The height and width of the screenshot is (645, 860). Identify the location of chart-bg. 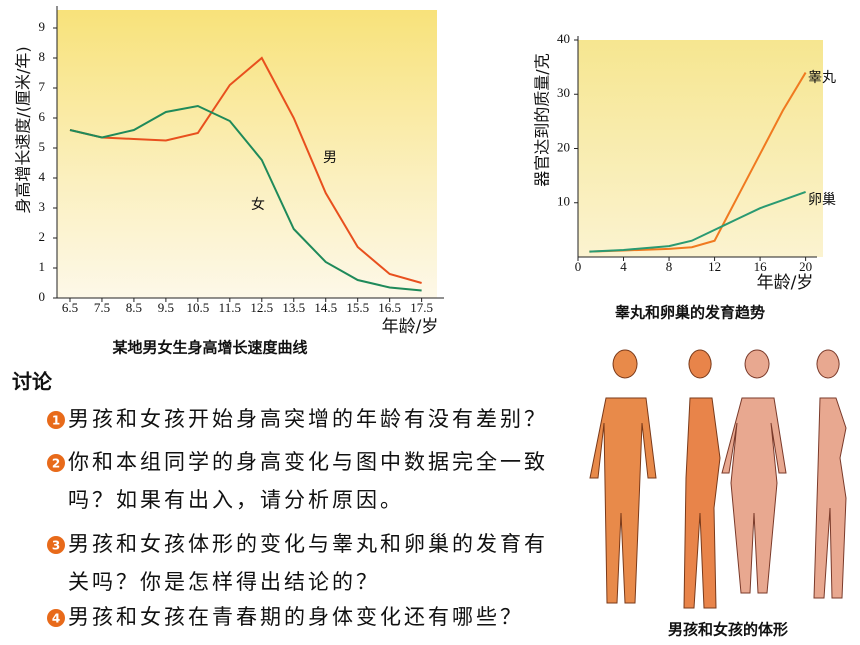
(700, 148).